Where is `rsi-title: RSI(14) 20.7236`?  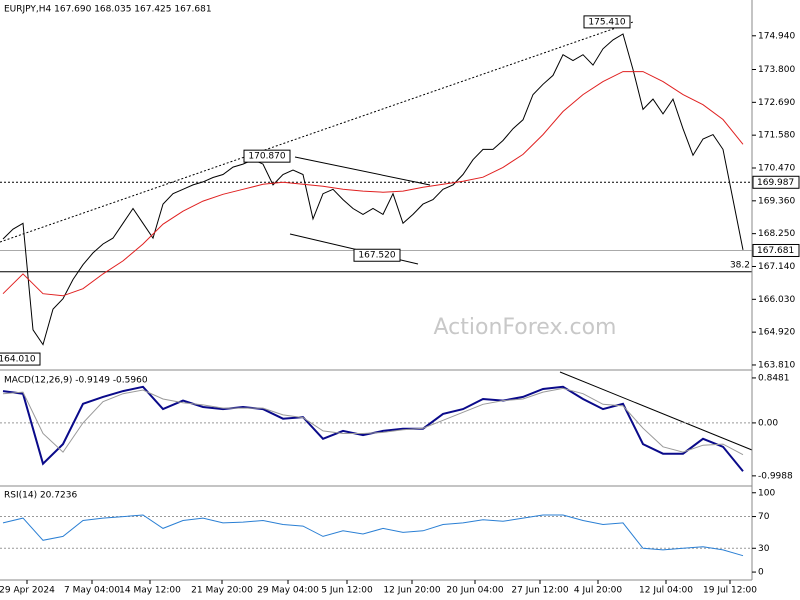 rsi-title: RSI(14) 20.7236 is located at coordinates (40, 496).